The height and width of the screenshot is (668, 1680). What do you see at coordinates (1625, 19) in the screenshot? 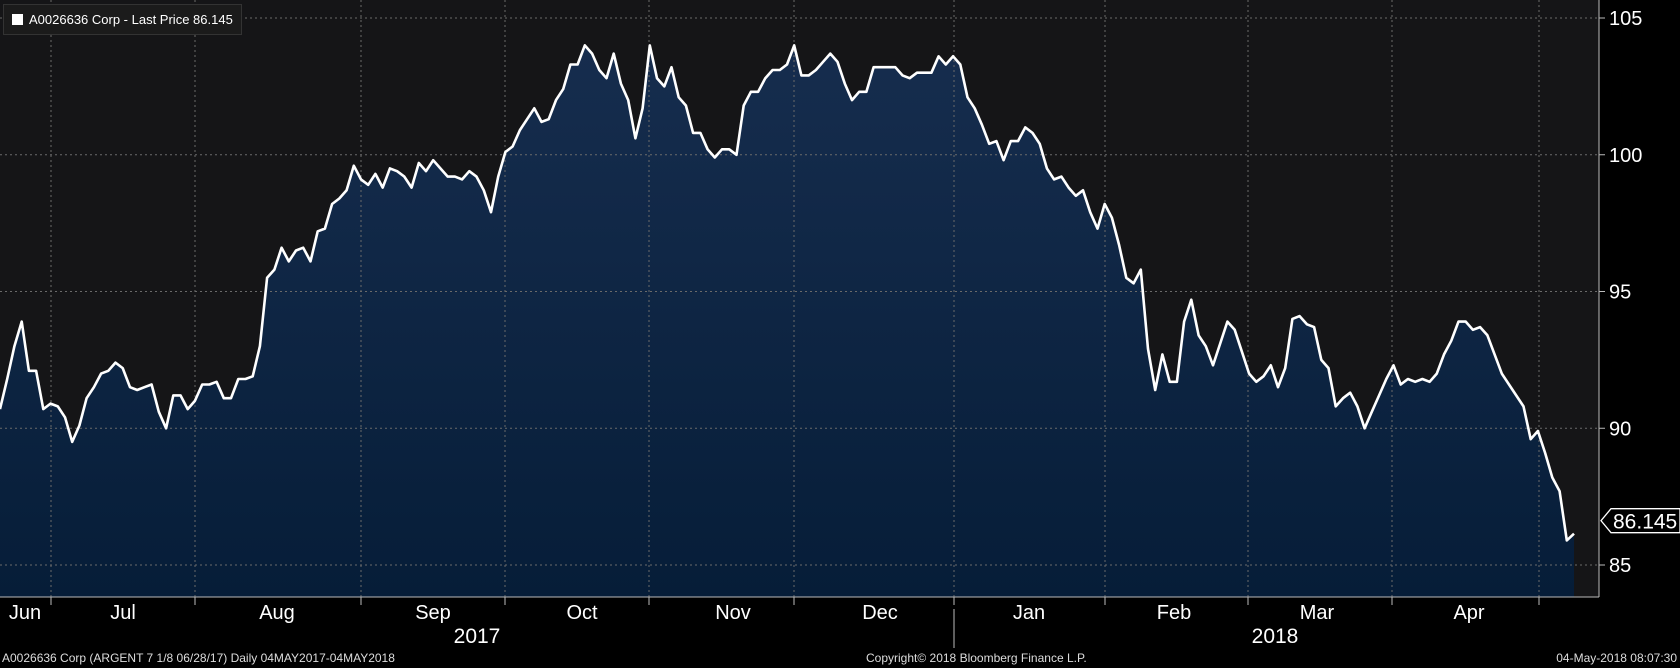
I see `y-tick-label: 105` at bounding box center [1625, 19].